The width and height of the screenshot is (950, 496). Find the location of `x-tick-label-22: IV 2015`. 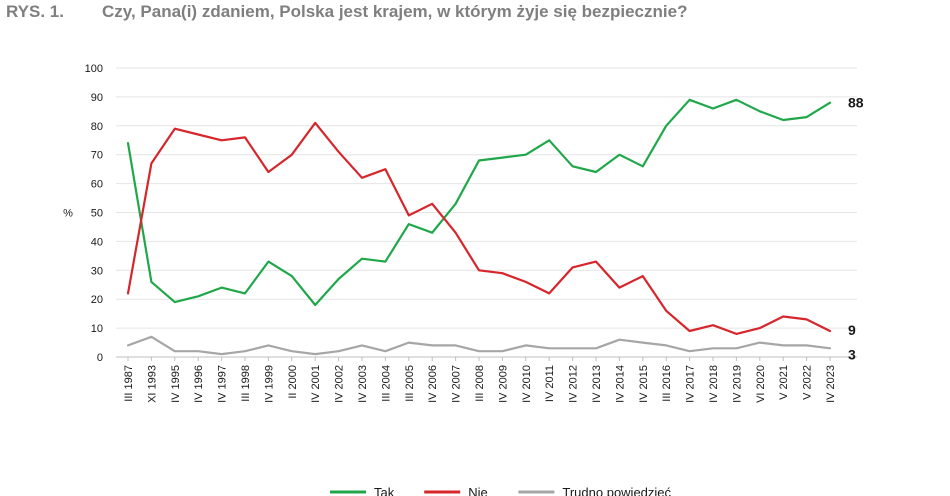

x-tick-label-22: IV 2015 is located at coordinates (644, 384).